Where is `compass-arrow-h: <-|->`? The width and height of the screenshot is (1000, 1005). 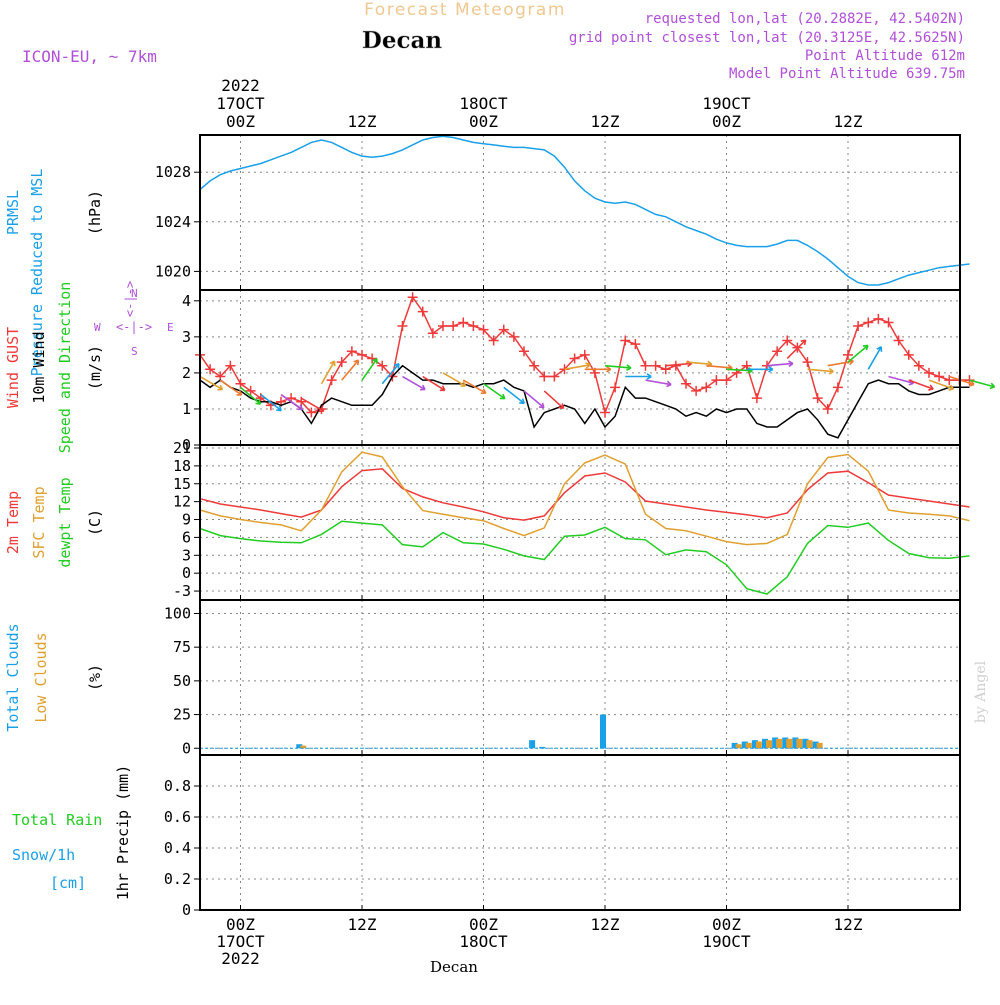
compass-arrow-h: <-|-> is located at coordinates (134, 327).